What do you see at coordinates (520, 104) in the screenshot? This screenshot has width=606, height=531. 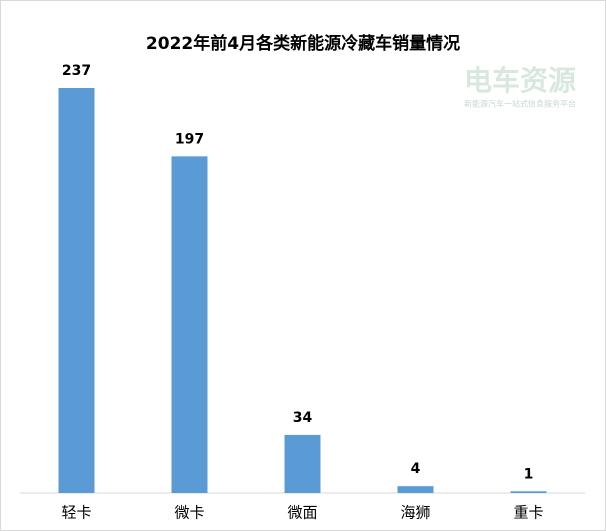 I see `watermark-subtitle: 新能源汽车一站式信息服务平台` at bounding box center [520, 104].